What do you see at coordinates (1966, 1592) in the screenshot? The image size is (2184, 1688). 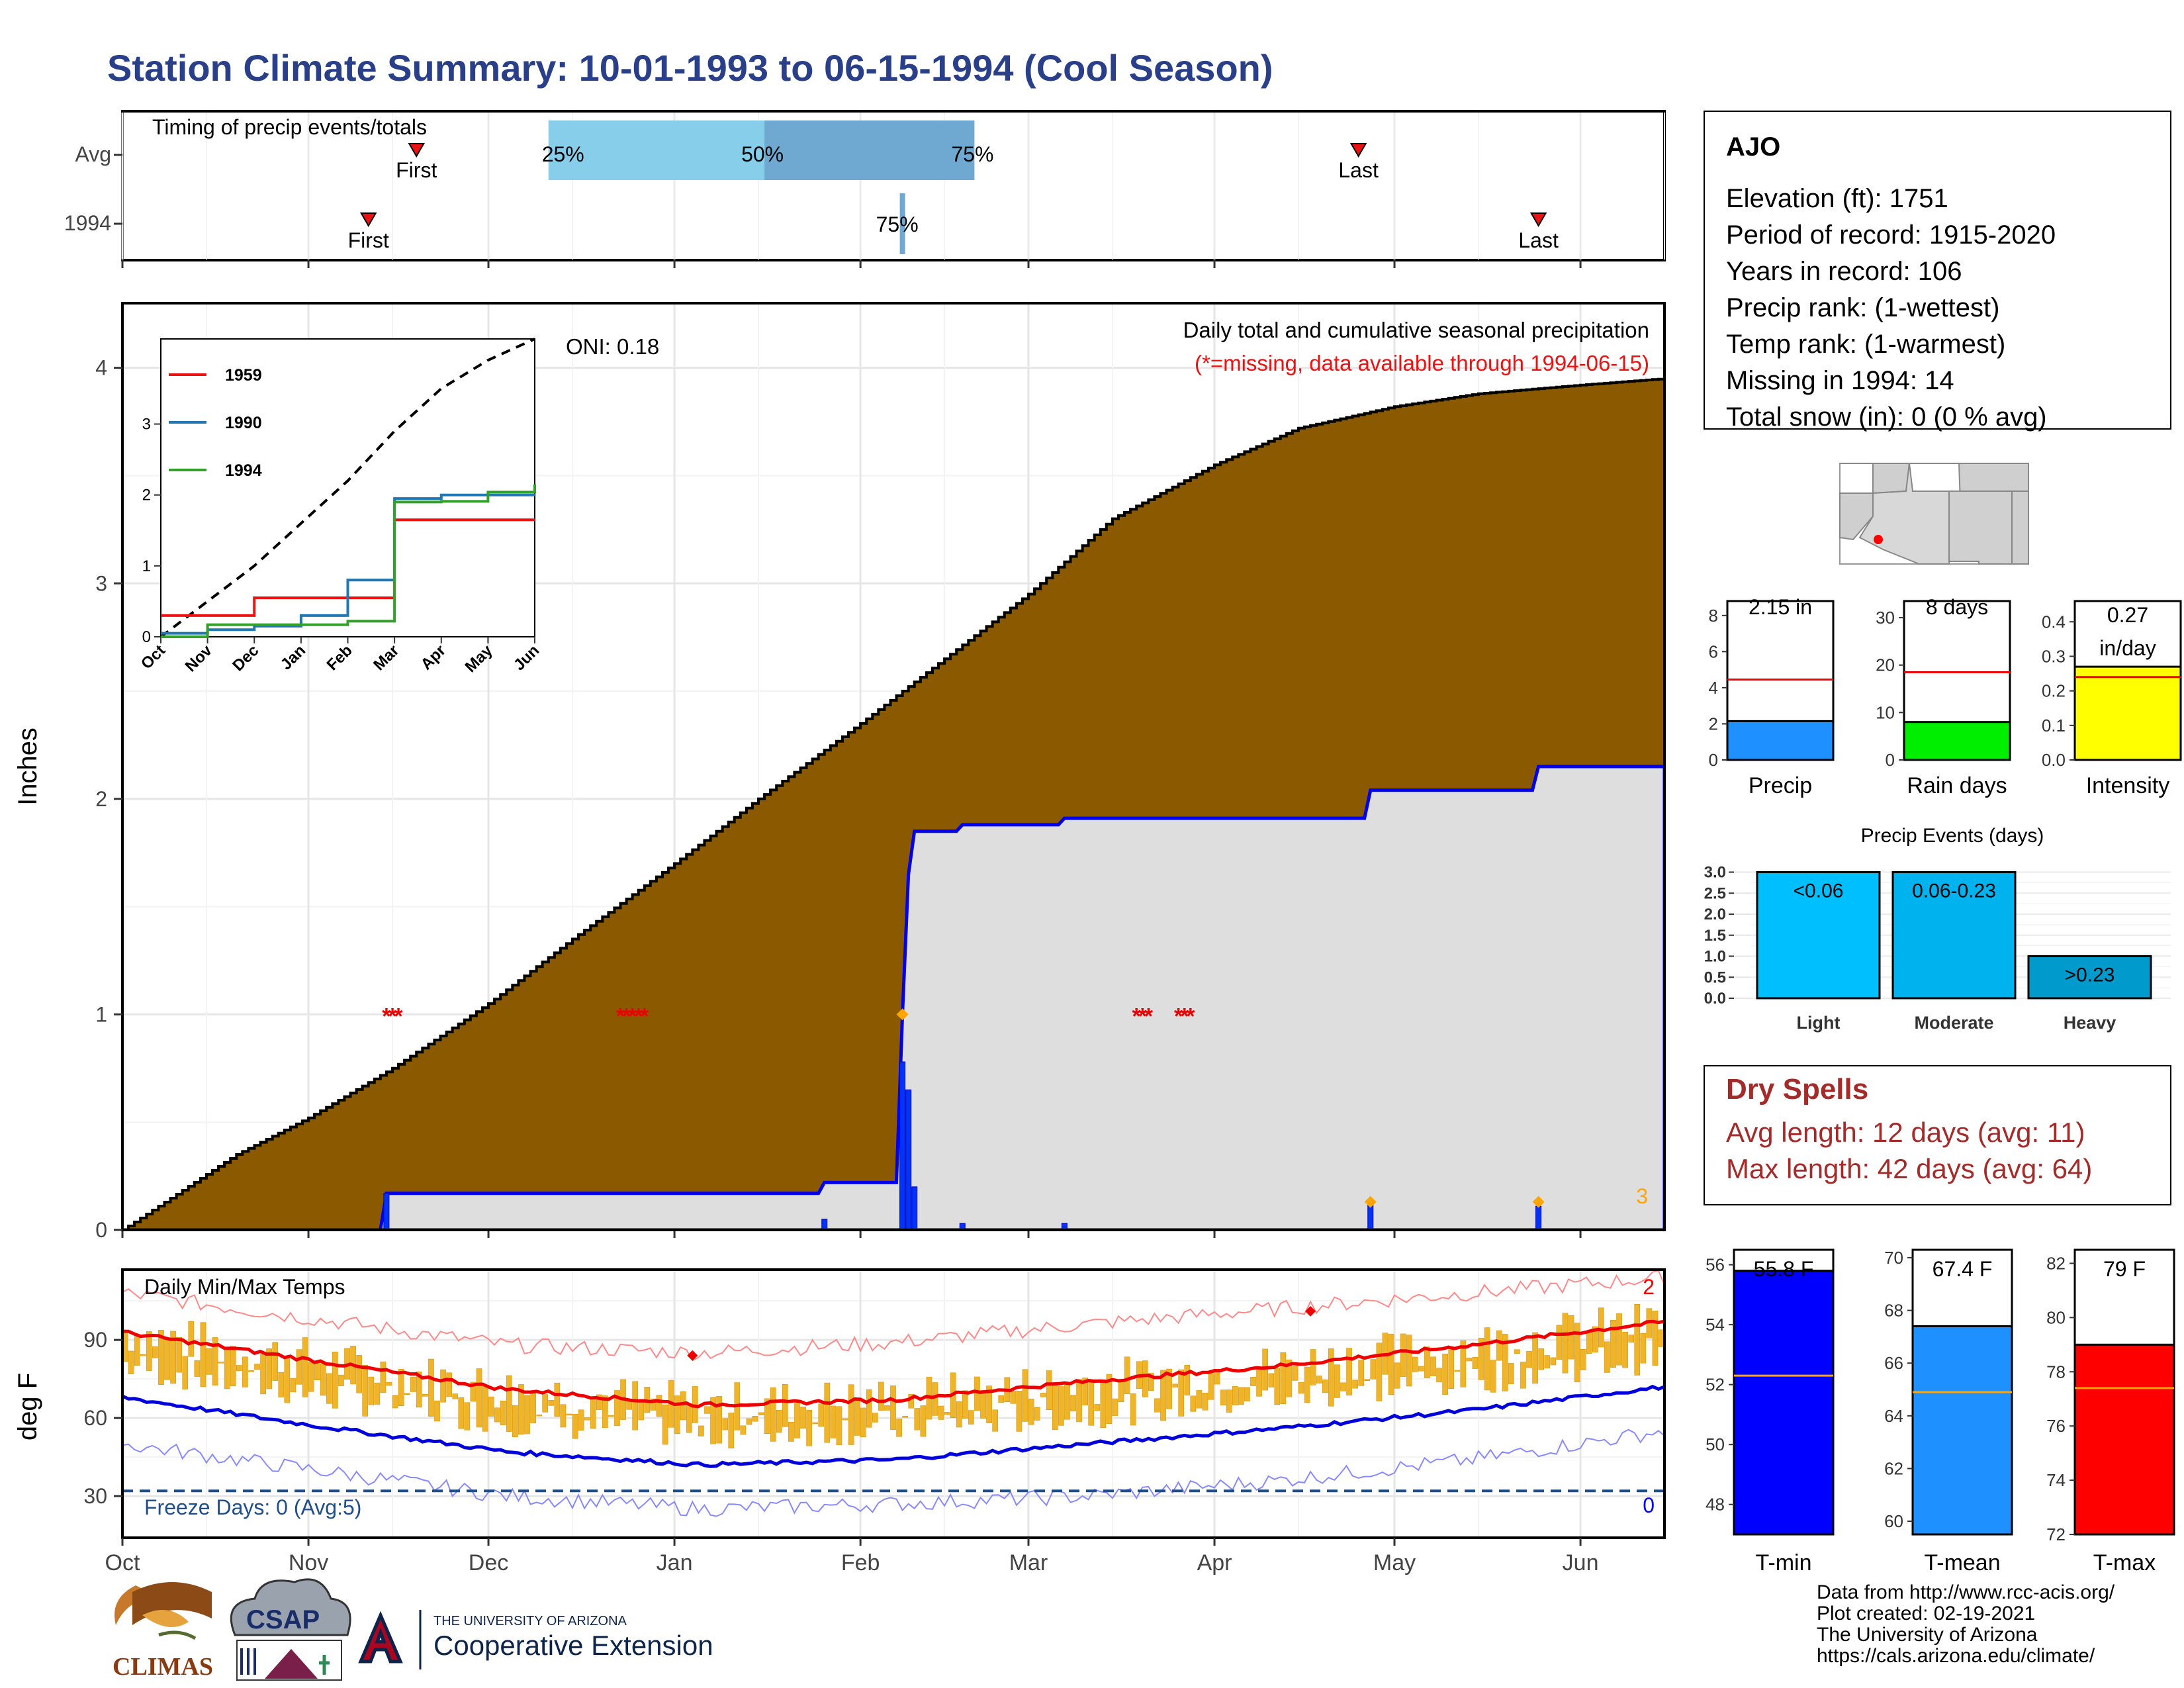 I see `footer-line-source: Data from http://www.rcc-acis.org/` at bounding box center [1966, 1592].